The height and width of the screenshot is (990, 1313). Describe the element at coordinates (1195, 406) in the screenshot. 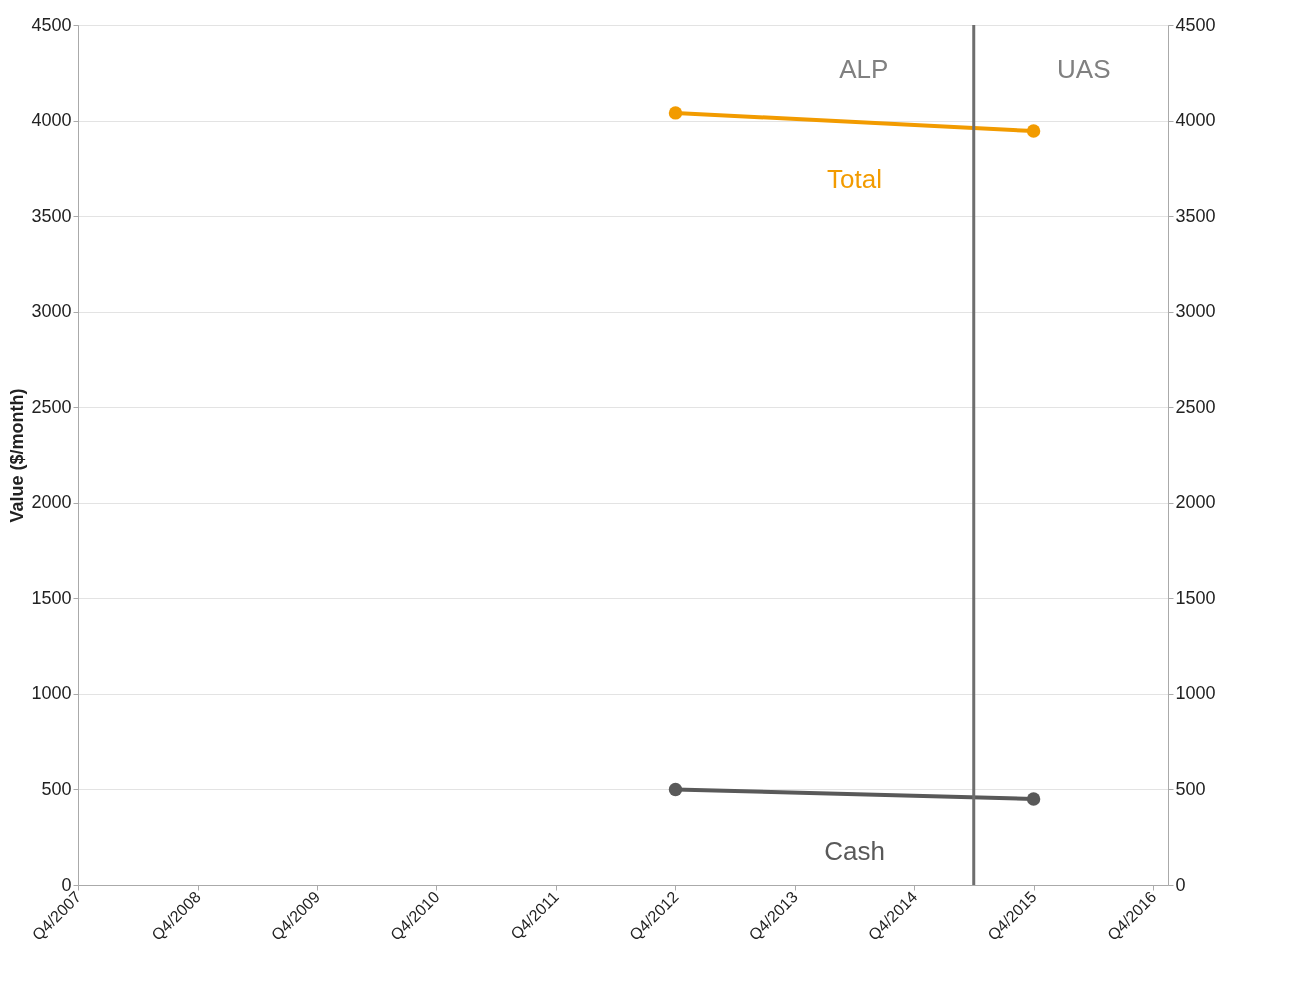

I see `y2-tick-label: 2500` at that location.